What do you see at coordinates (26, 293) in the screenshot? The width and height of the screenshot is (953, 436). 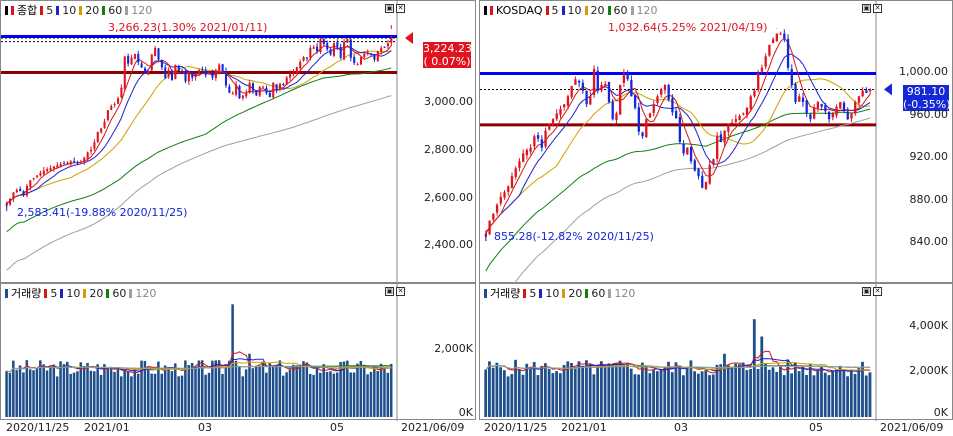 I see `legend-volume: 거래량` at bounding box center [26, 293].